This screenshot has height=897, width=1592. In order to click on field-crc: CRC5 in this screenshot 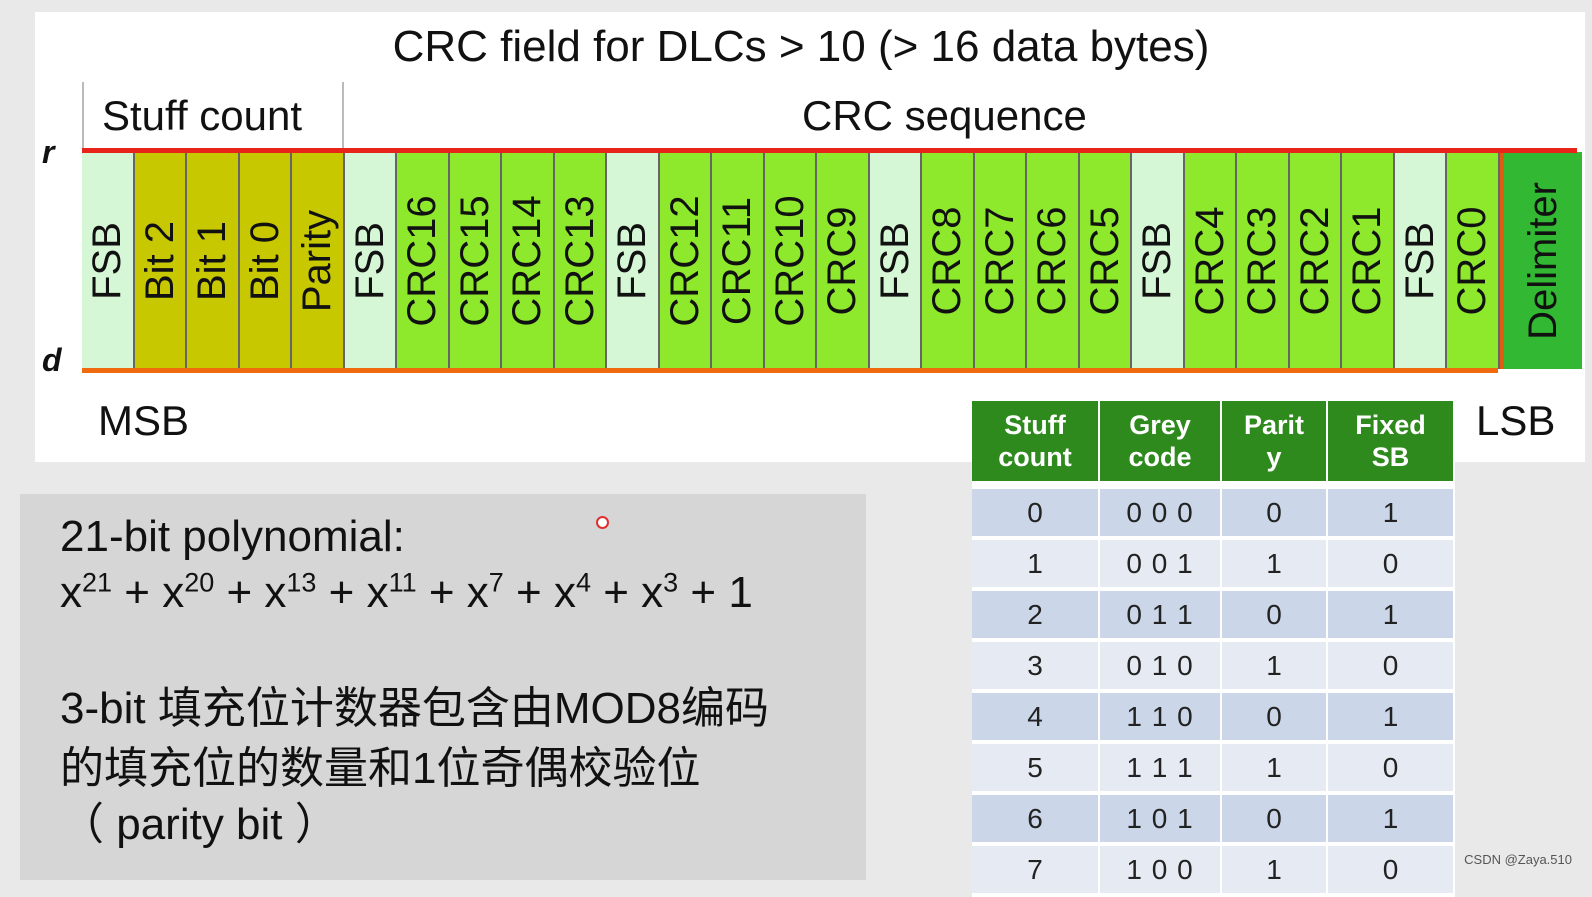, I will do `click(1105, 260)`.